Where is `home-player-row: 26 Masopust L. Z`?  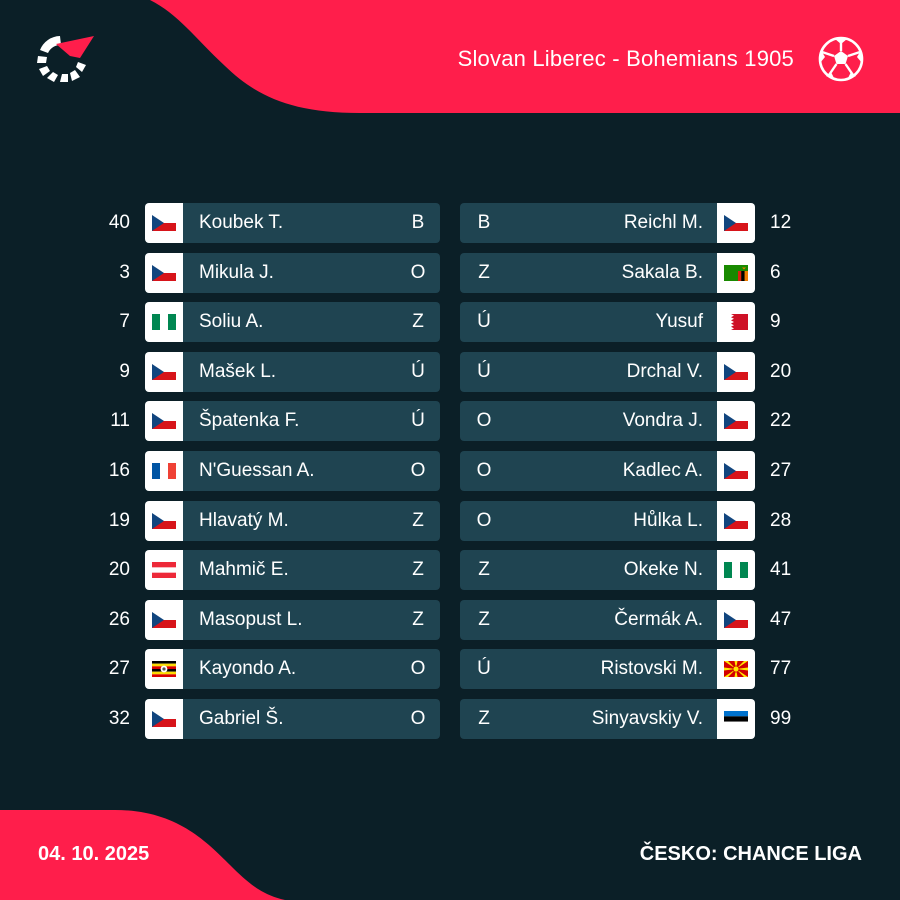 home-player-row: 26 Masopust L. Z is located at coordinates (268, 619).